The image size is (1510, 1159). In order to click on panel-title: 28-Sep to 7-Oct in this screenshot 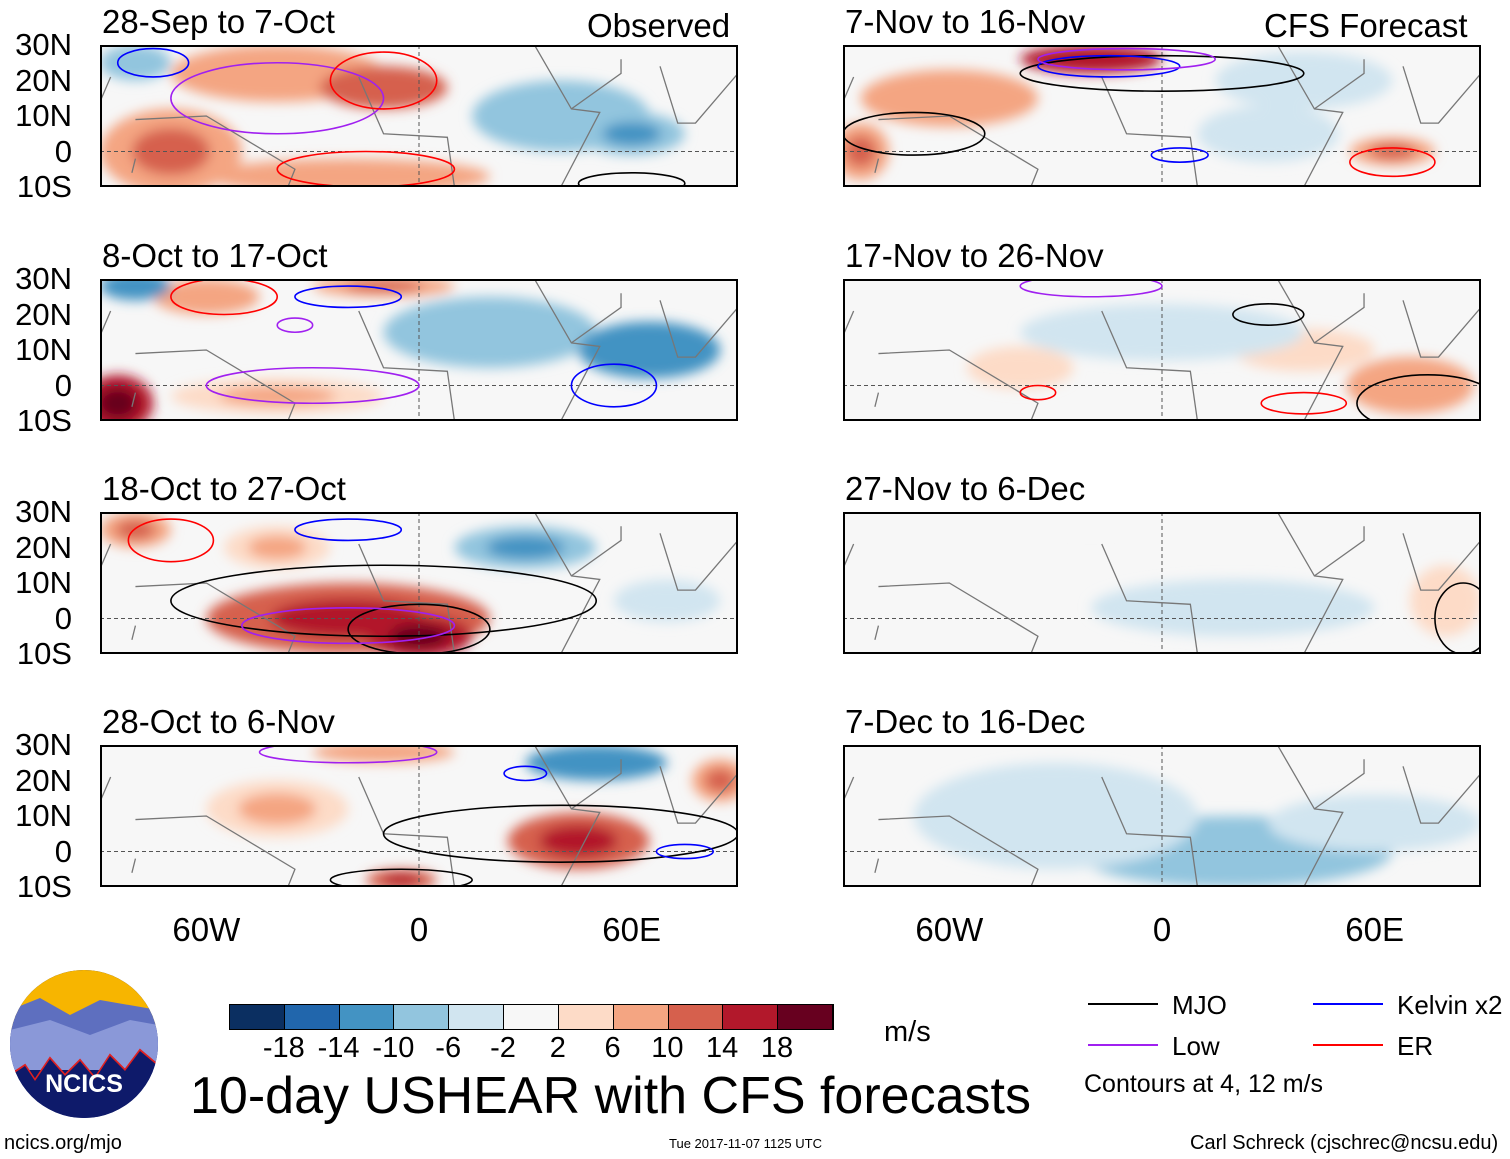, I will do `click(218, 21)`.